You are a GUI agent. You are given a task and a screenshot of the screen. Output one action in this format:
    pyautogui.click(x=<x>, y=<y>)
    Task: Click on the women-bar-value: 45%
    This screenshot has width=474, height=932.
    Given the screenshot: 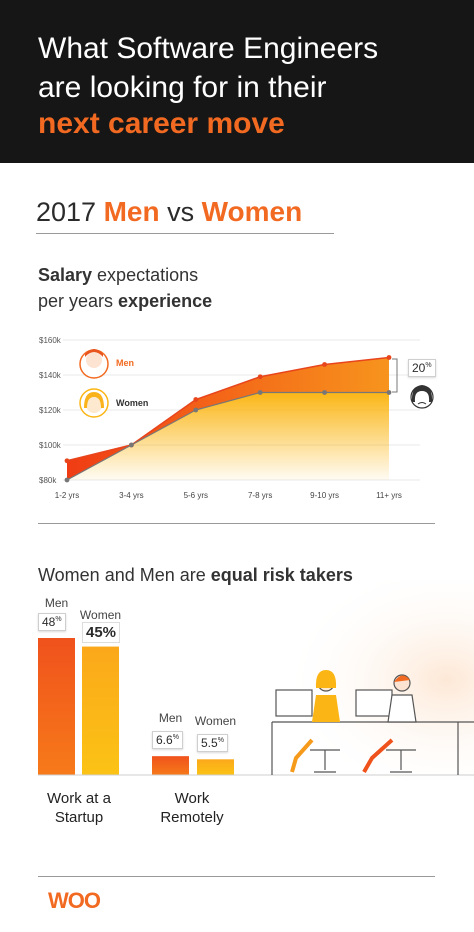 What is the action you would take?
    pyautogui.click(x=101, y=632)
    